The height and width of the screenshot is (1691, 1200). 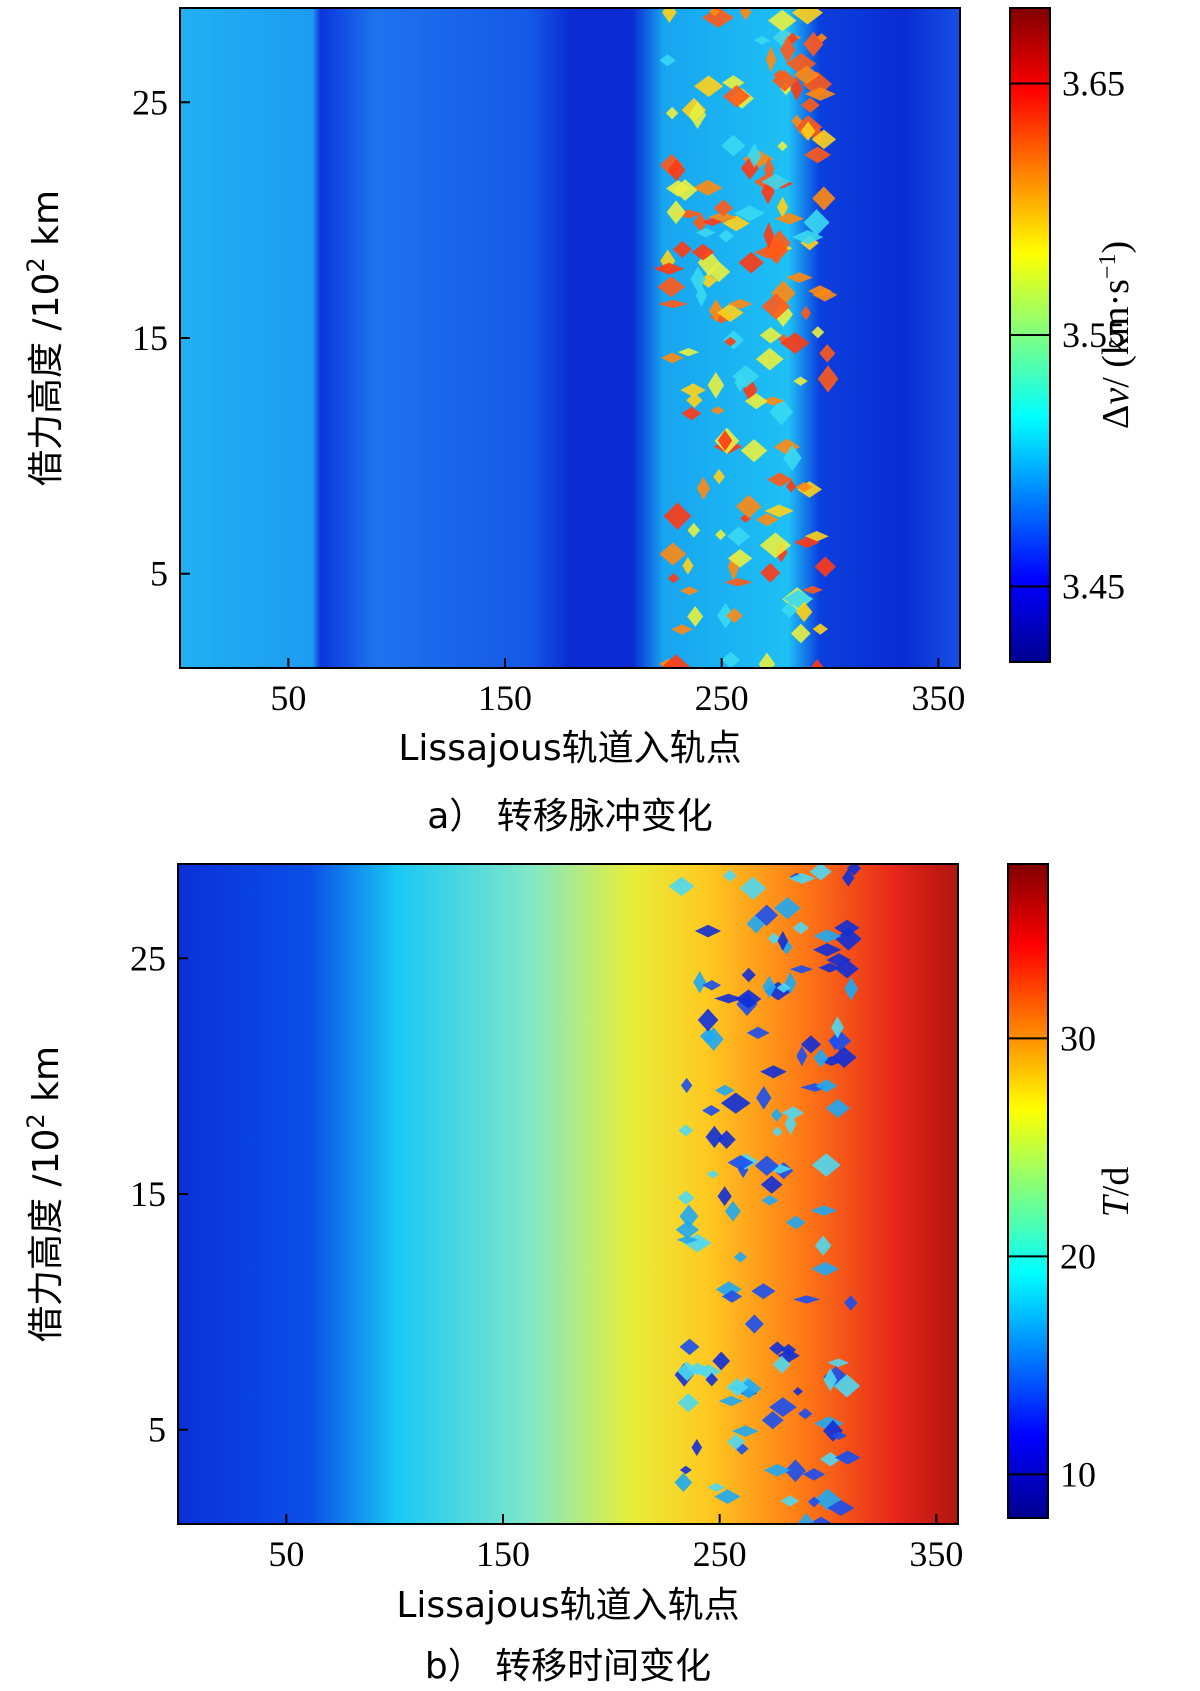 What do you see at coordinates (570, 816) in the screenshot?
I see `caption-a: a） 转移脉冲变化` at bounding box center [570, 816].